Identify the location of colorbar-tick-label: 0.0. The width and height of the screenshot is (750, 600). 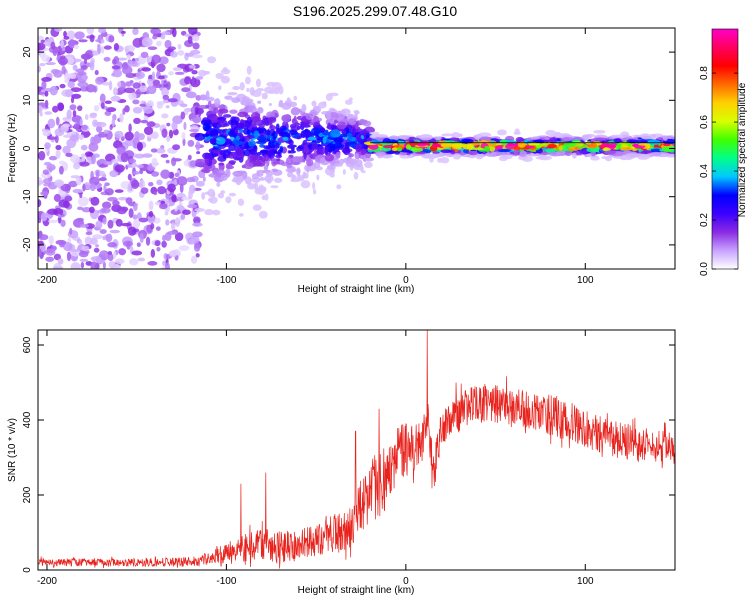
(704, 269).